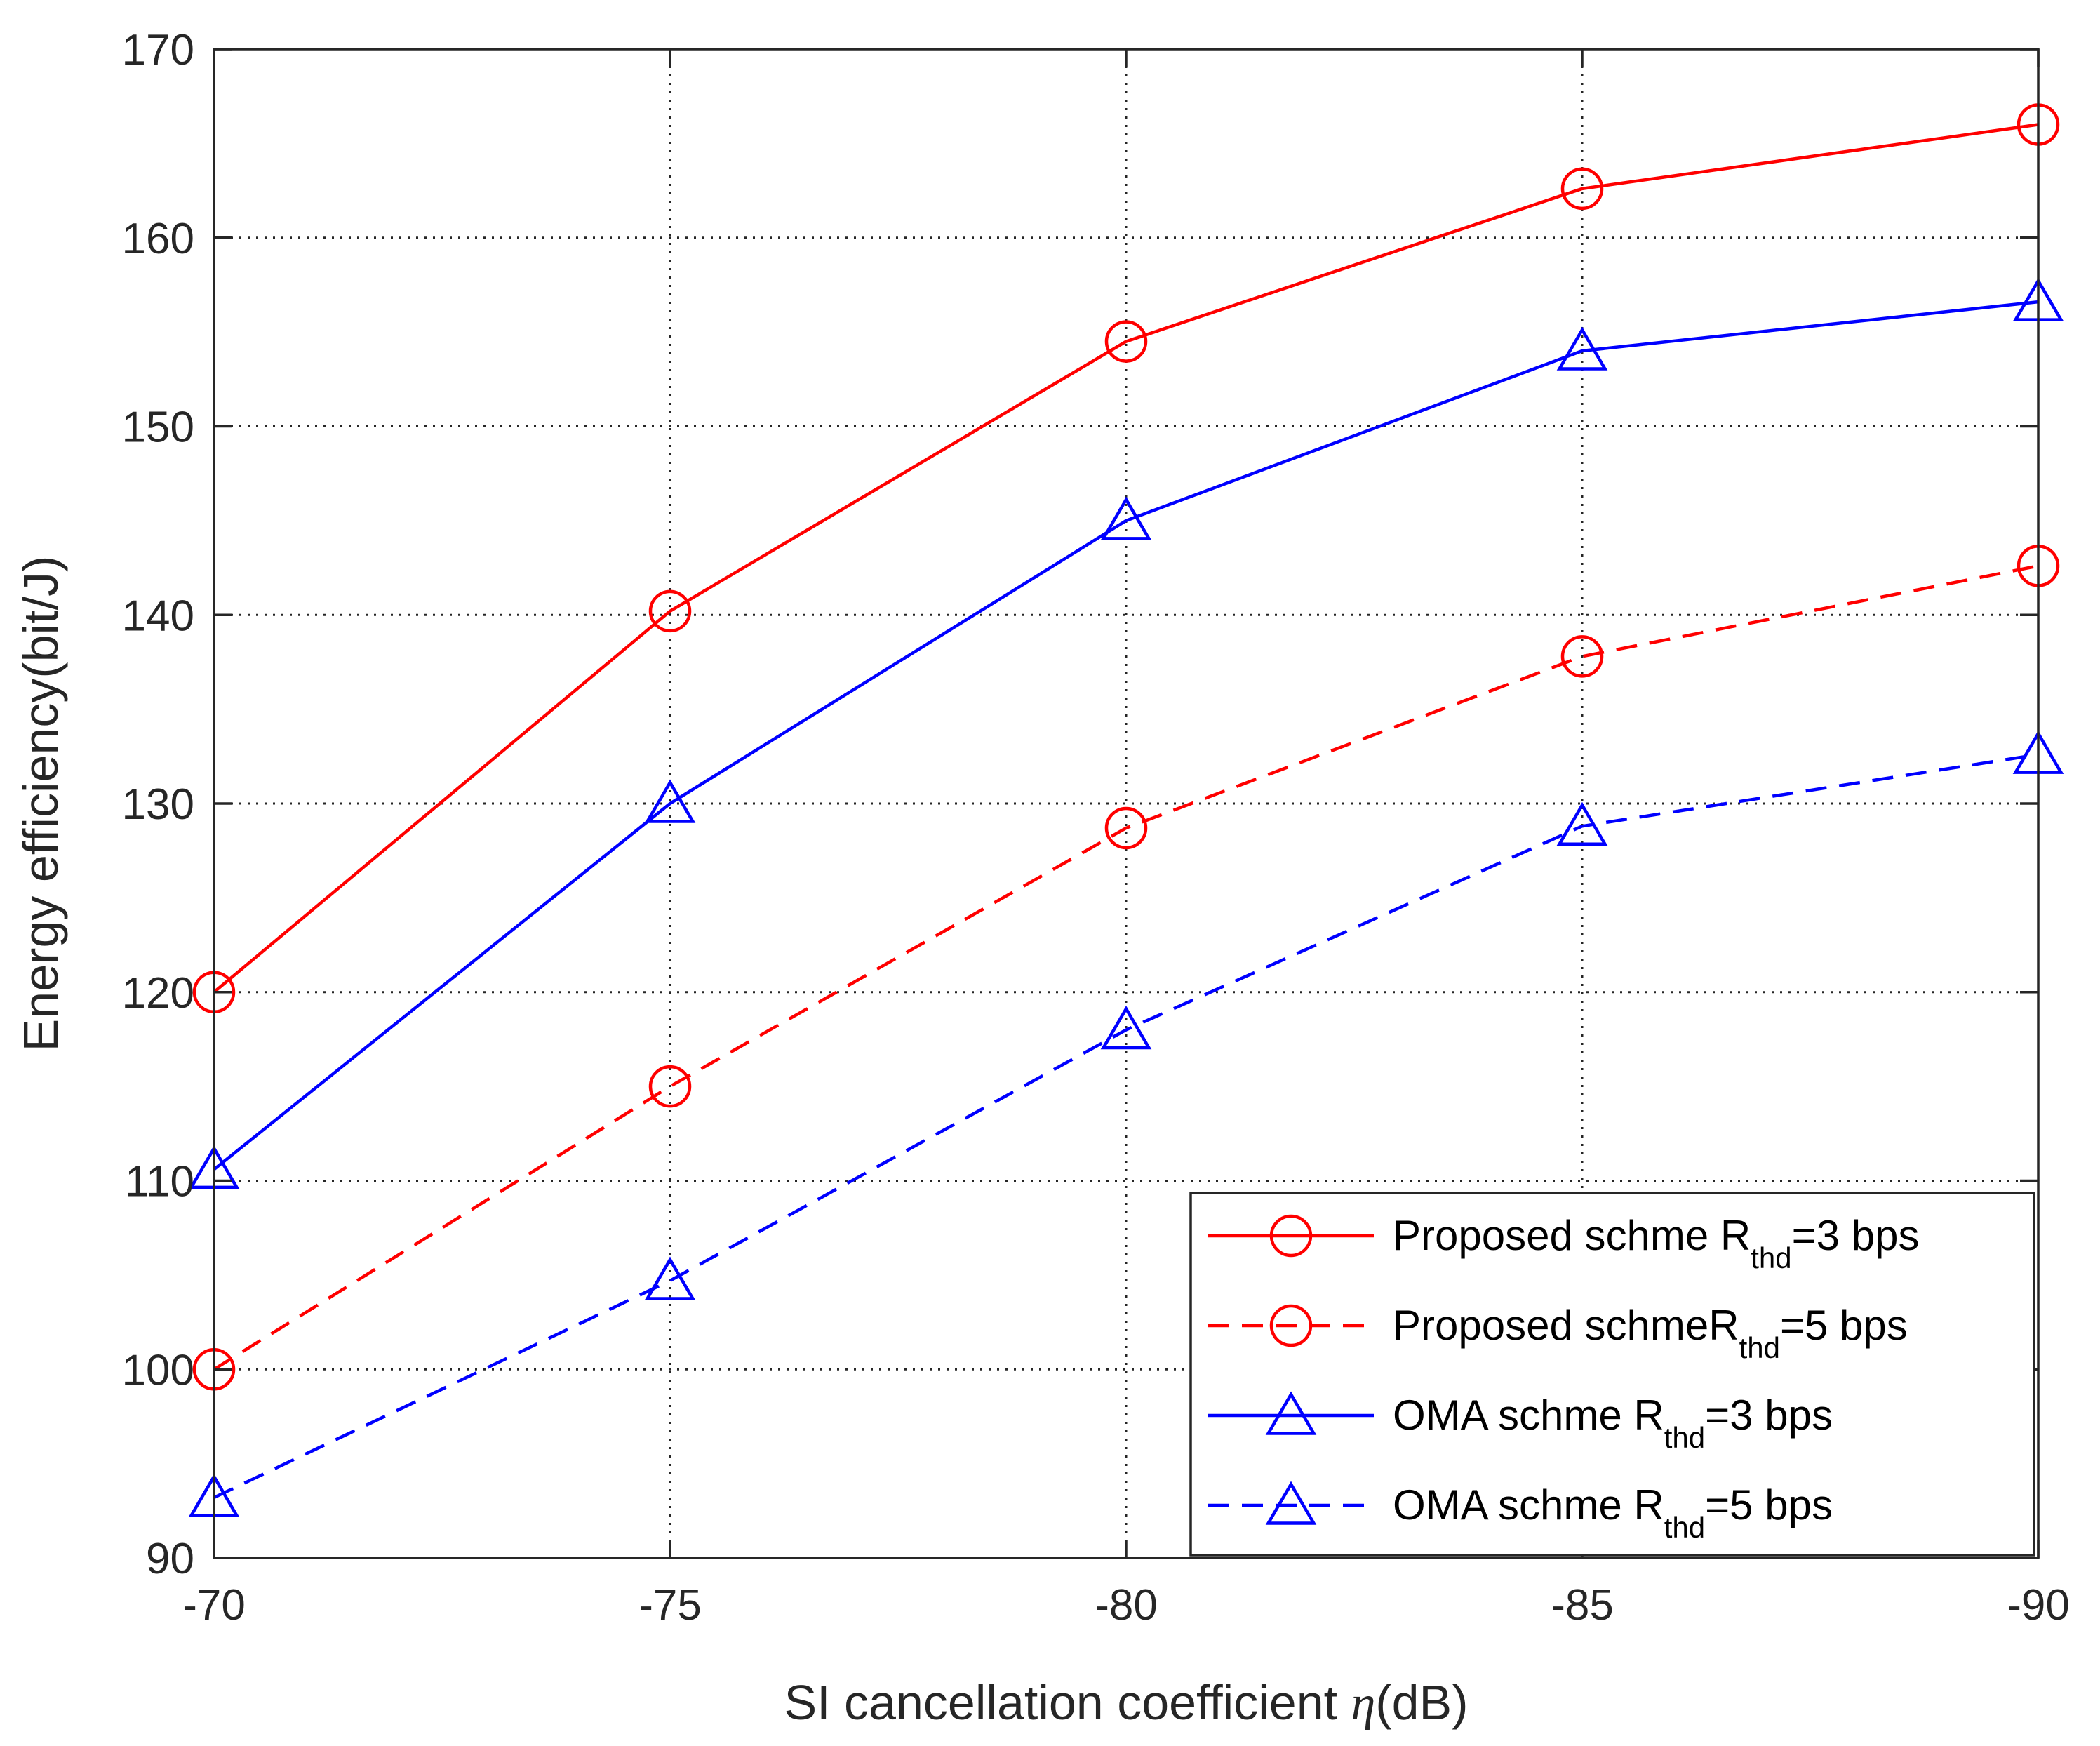 Image resolution: width=2100 pixels, height=1746 pixels. I want to click on legend-label: OMA schme Rthd=5 bps, so click(1613, 1513).